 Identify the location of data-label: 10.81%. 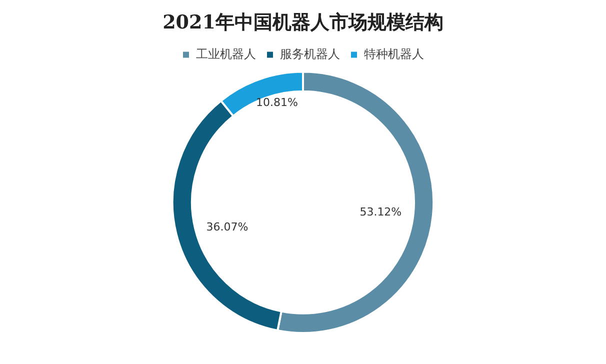
(277, 103).